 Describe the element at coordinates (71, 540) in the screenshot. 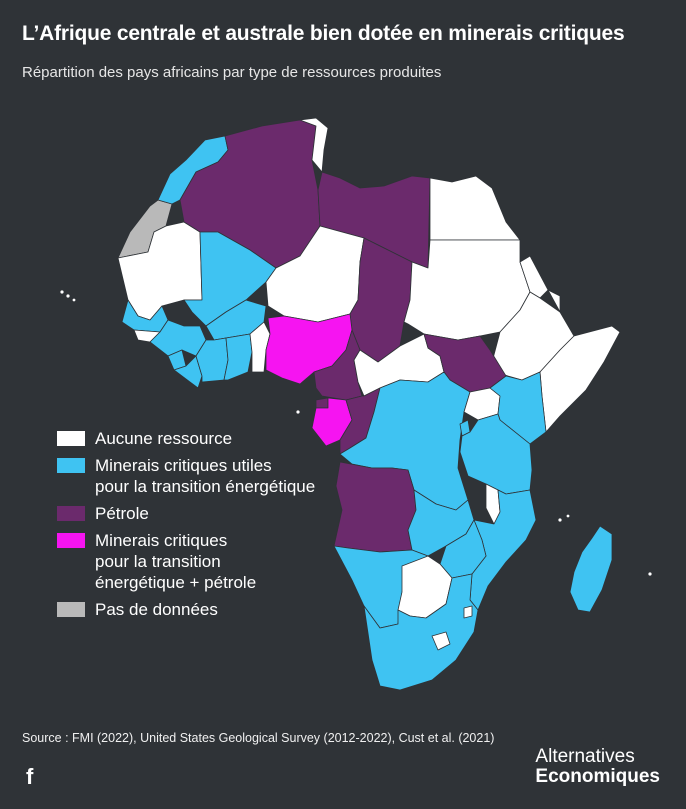

I see `legend-swatch-critical_oil` at that location.